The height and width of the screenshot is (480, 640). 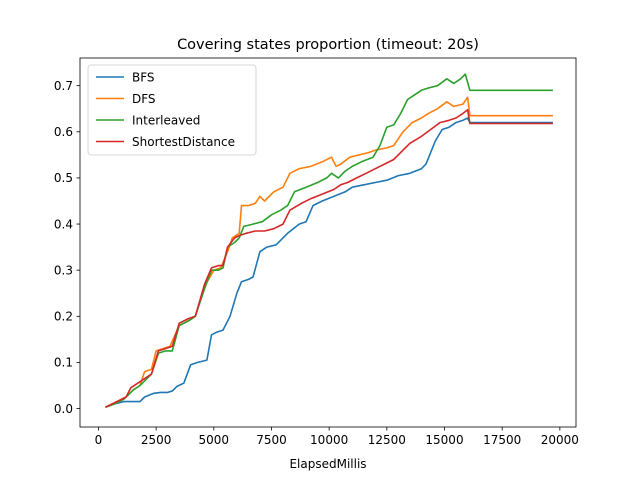 What do you see at coordinates (271, 440) in the screenshot?
I see `x-tick-label: 7500` at bounding box center [271, 440].